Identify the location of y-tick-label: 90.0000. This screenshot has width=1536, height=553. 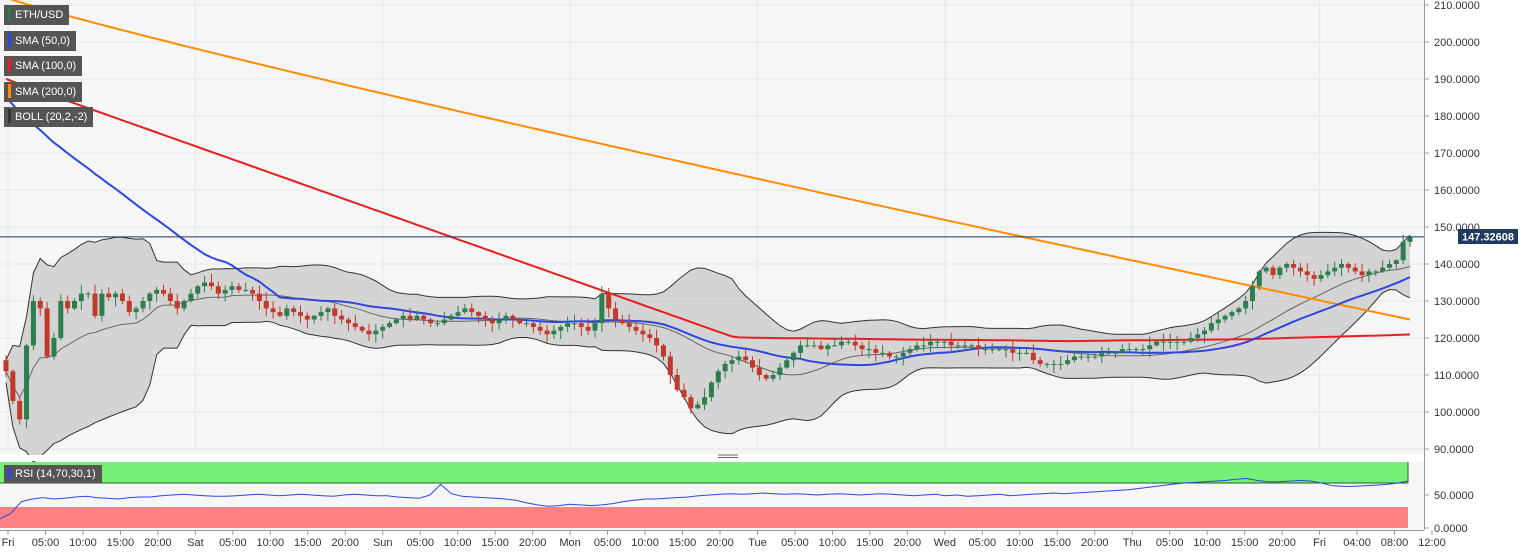
(1454, 450).